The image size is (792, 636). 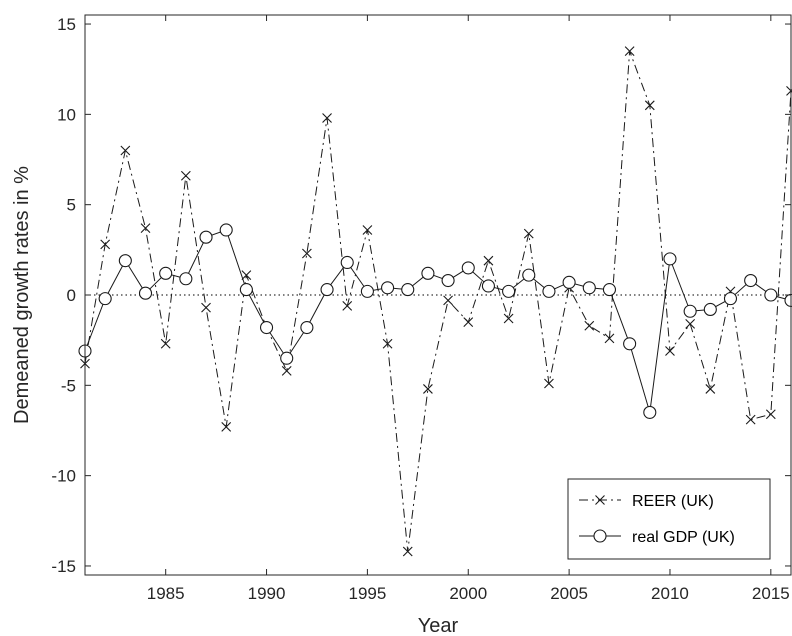 What do you see at coordinates (673, 501) in the screenshot?
I see `legend-label: REER (UK)` at bounding box center [673, 501].